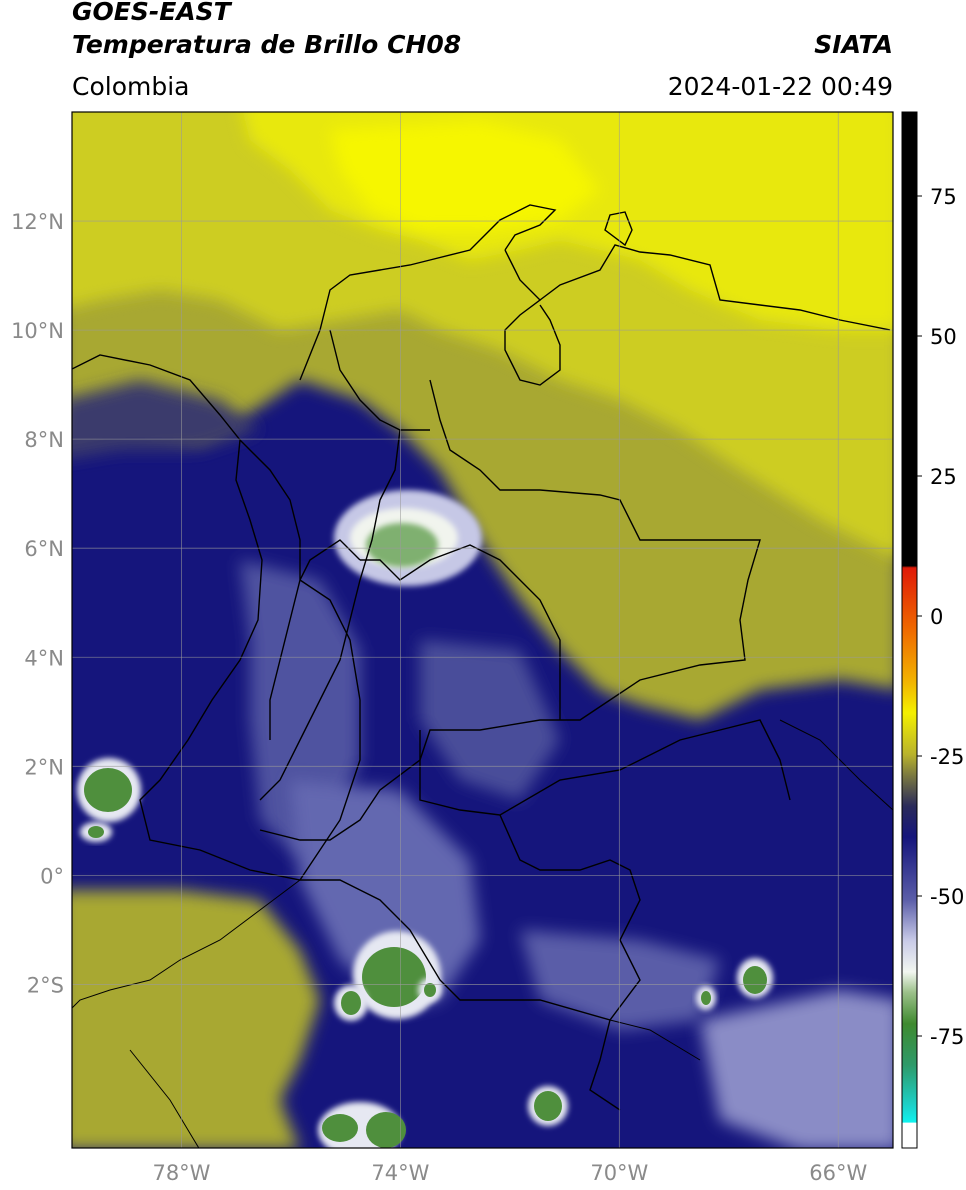 The width and height of the screenshot is (966, 1190). What do you see at coordinates (947, 1037) in the screenshot?
I see `colorbar-tick-label: -75` at bounding box center [947, 1037].